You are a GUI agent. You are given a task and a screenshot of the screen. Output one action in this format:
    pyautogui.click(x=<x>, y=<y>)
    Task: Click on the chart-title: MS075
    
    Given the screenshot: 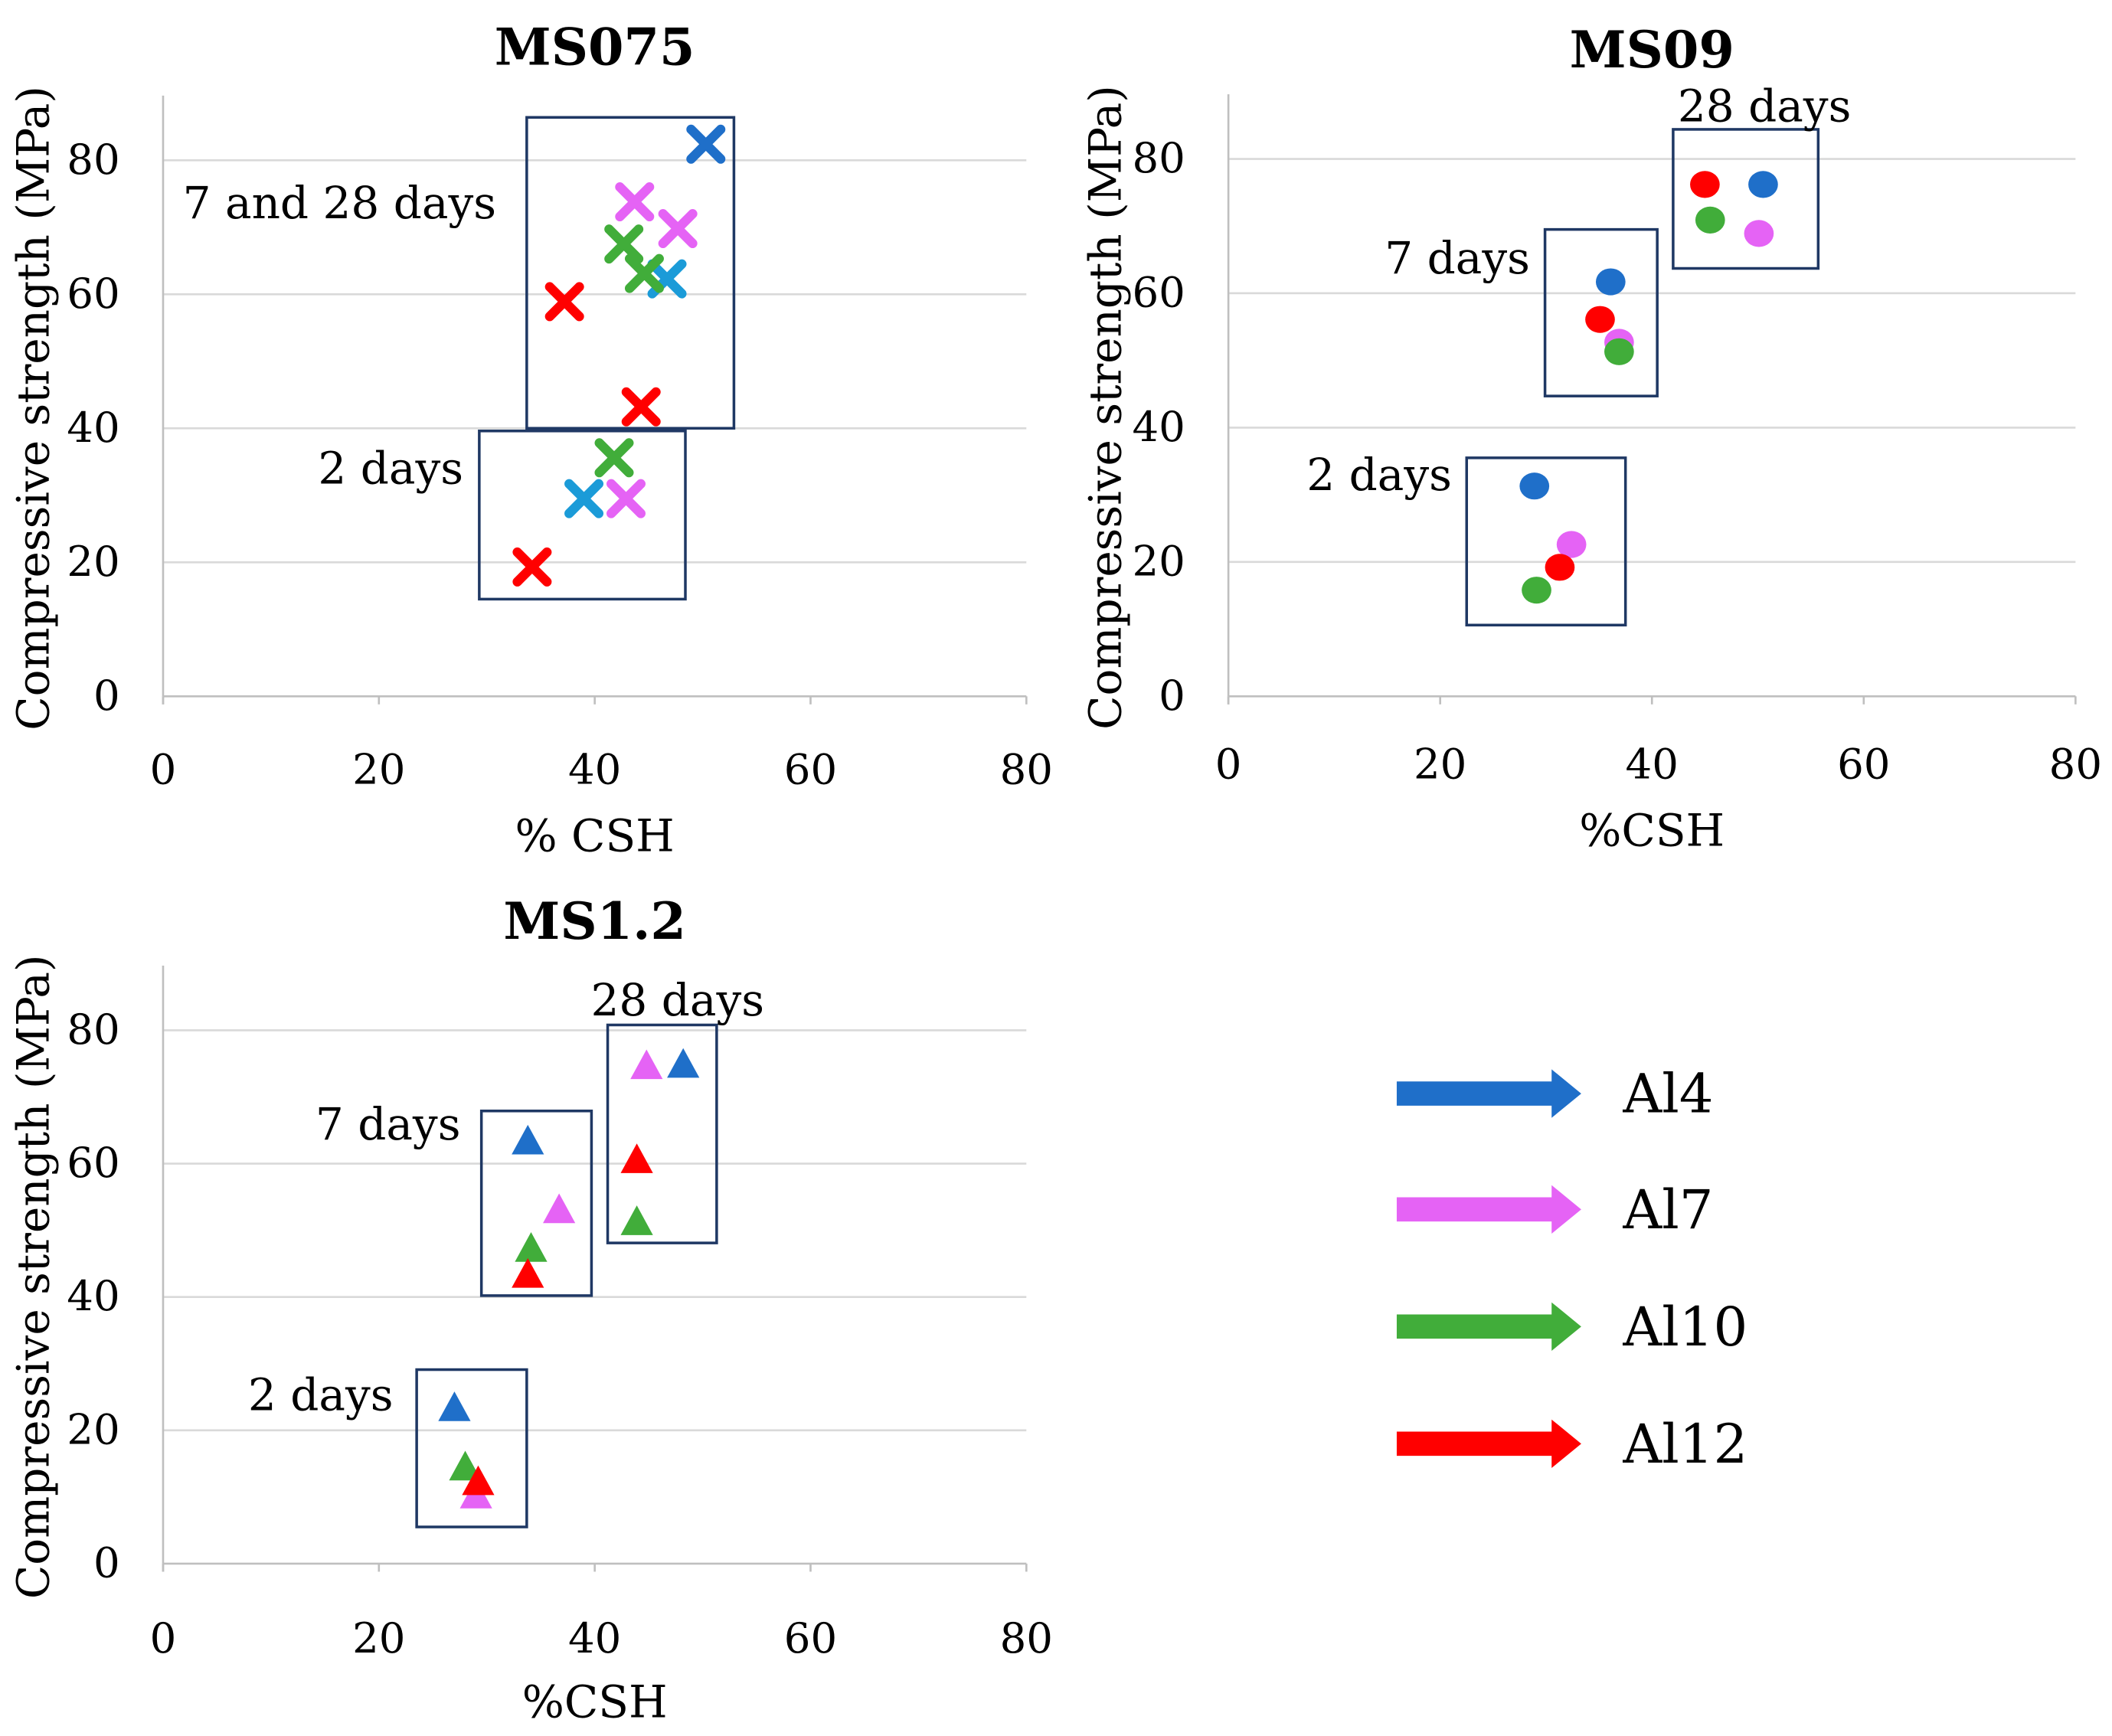 What is the action you would take?
    pyautogui.click(x=595, y=46)
    